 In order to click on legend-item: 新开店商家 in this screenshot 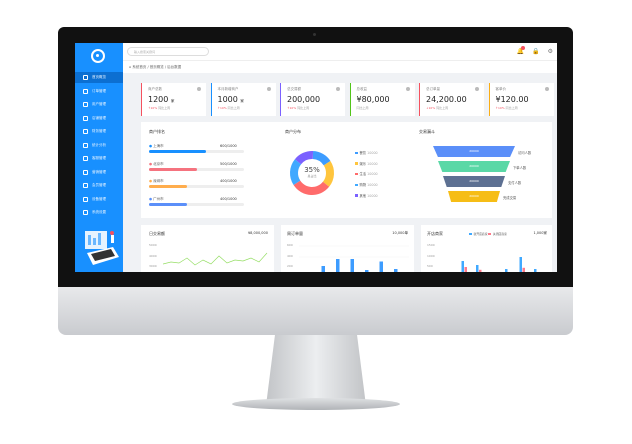, I will do `click(480, 234)`.